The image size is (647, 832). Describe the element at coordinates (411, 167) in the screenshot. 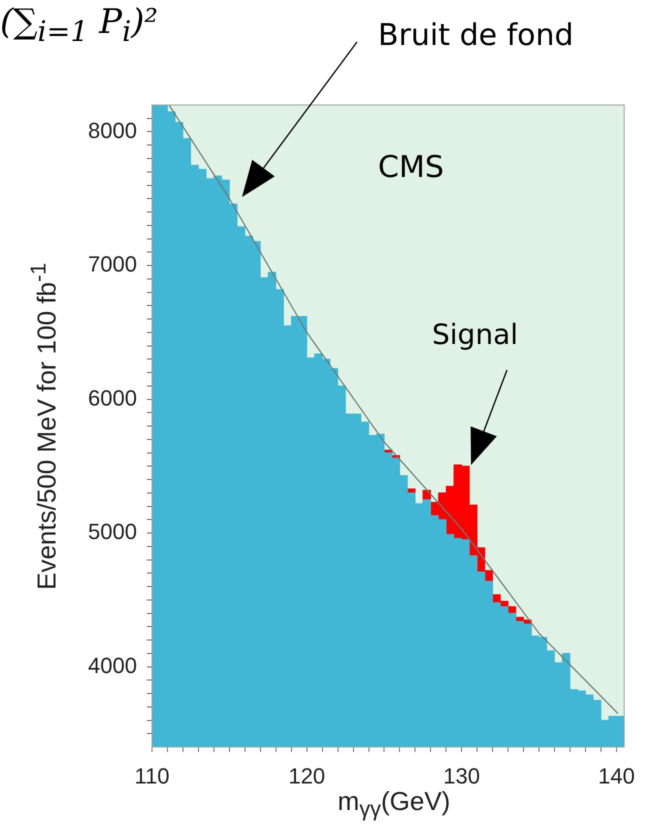

I see `annotation: CMS` at that location.